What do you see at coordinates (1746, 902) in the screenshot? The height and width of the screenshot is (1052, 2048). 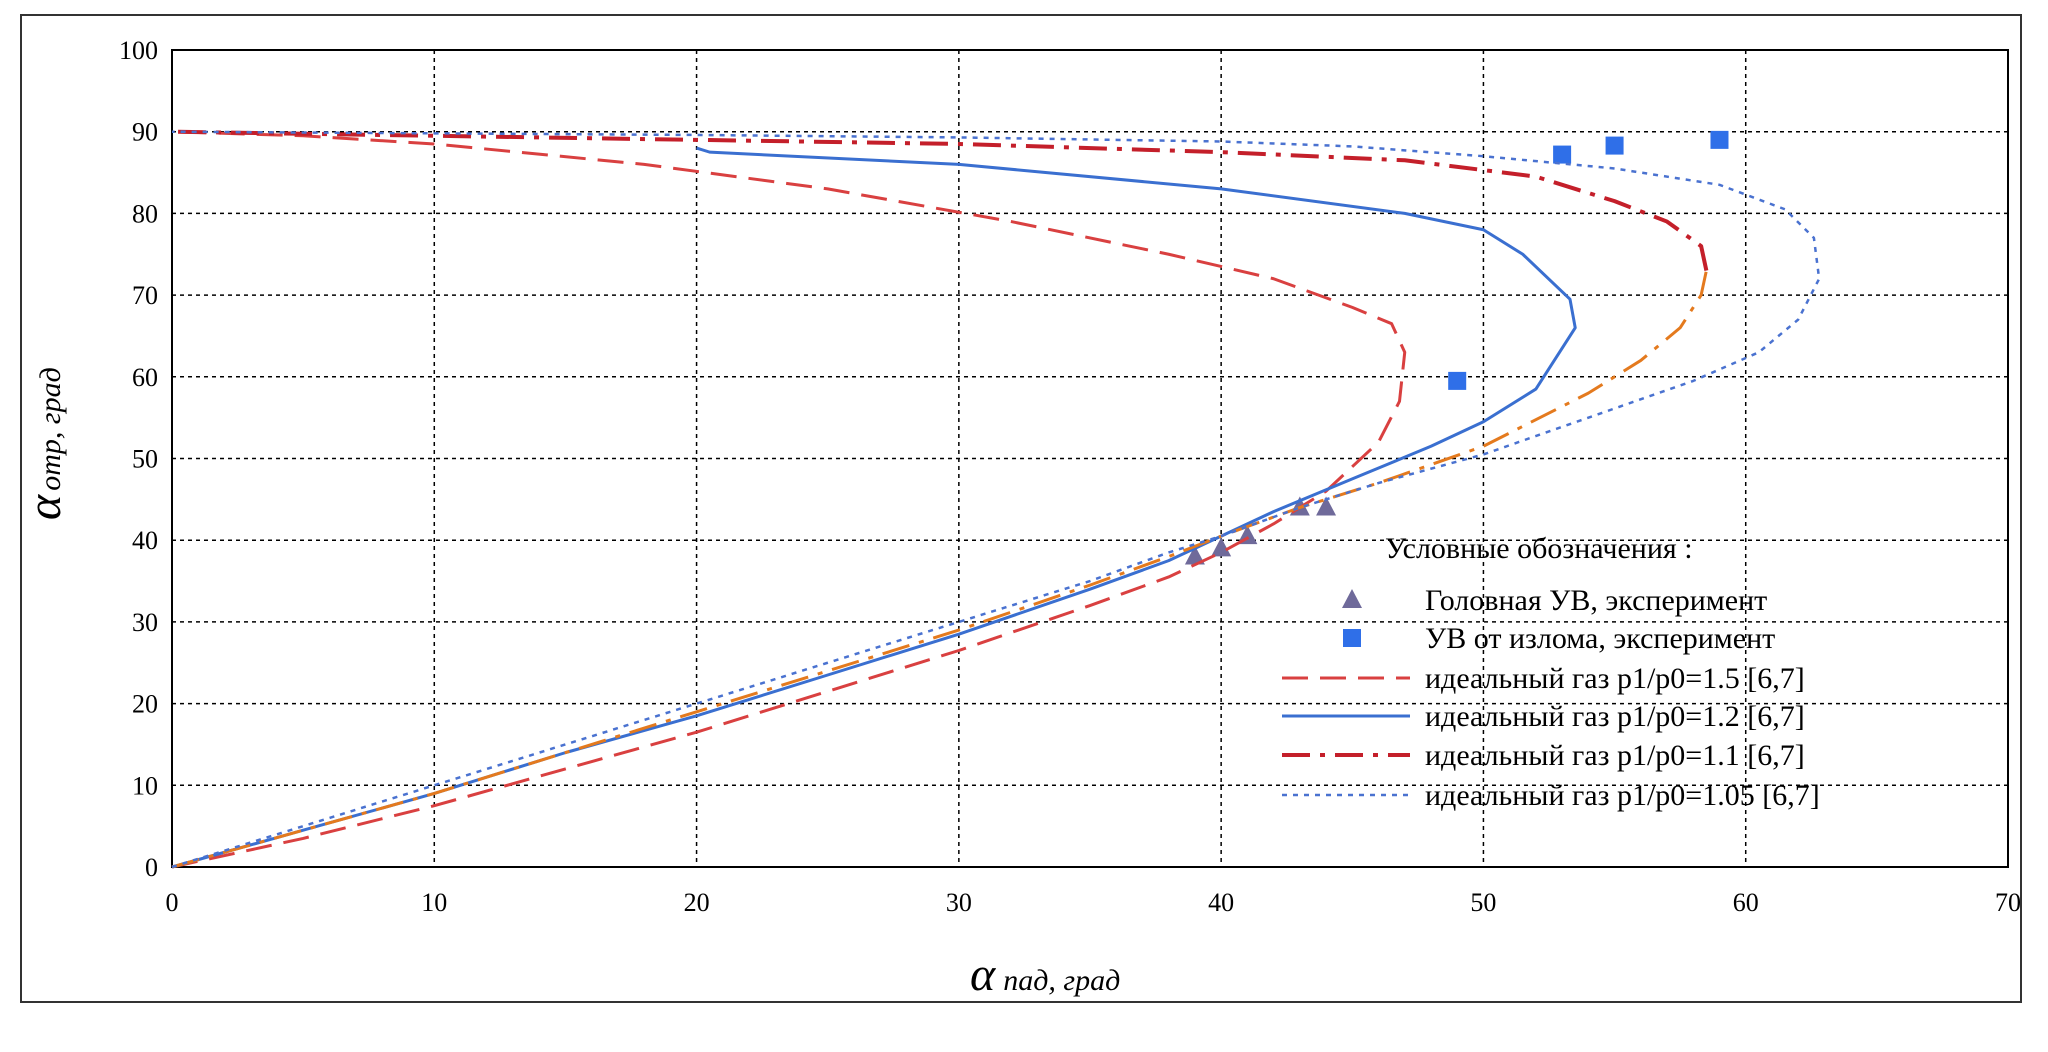 I see `x-tick-label: 60` at bounding box center [1746, 902].